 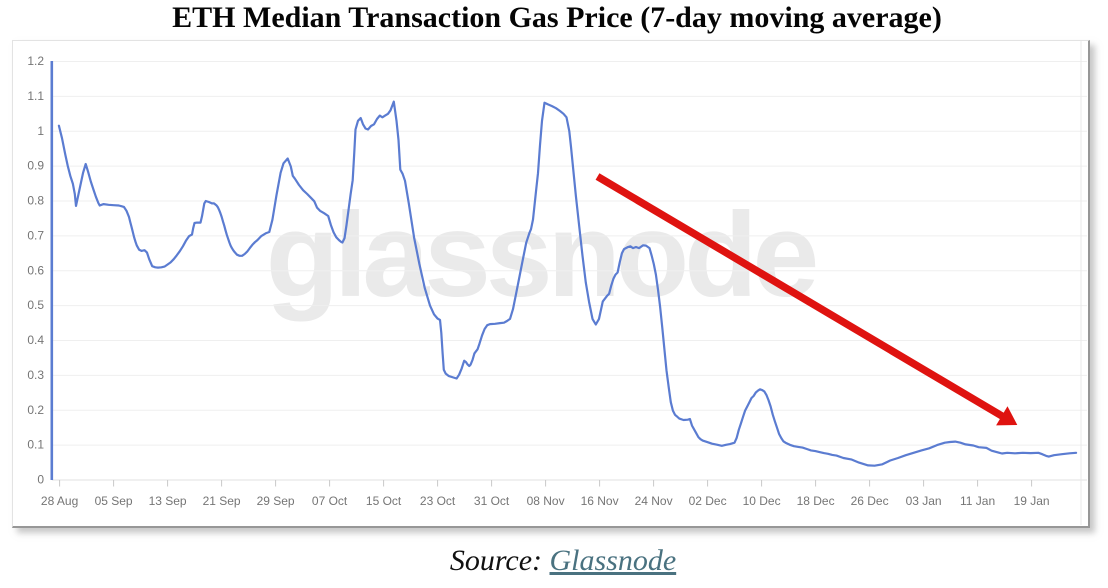 I want to click on svg-text: 19 Jan, so click(x=1032, y=501).